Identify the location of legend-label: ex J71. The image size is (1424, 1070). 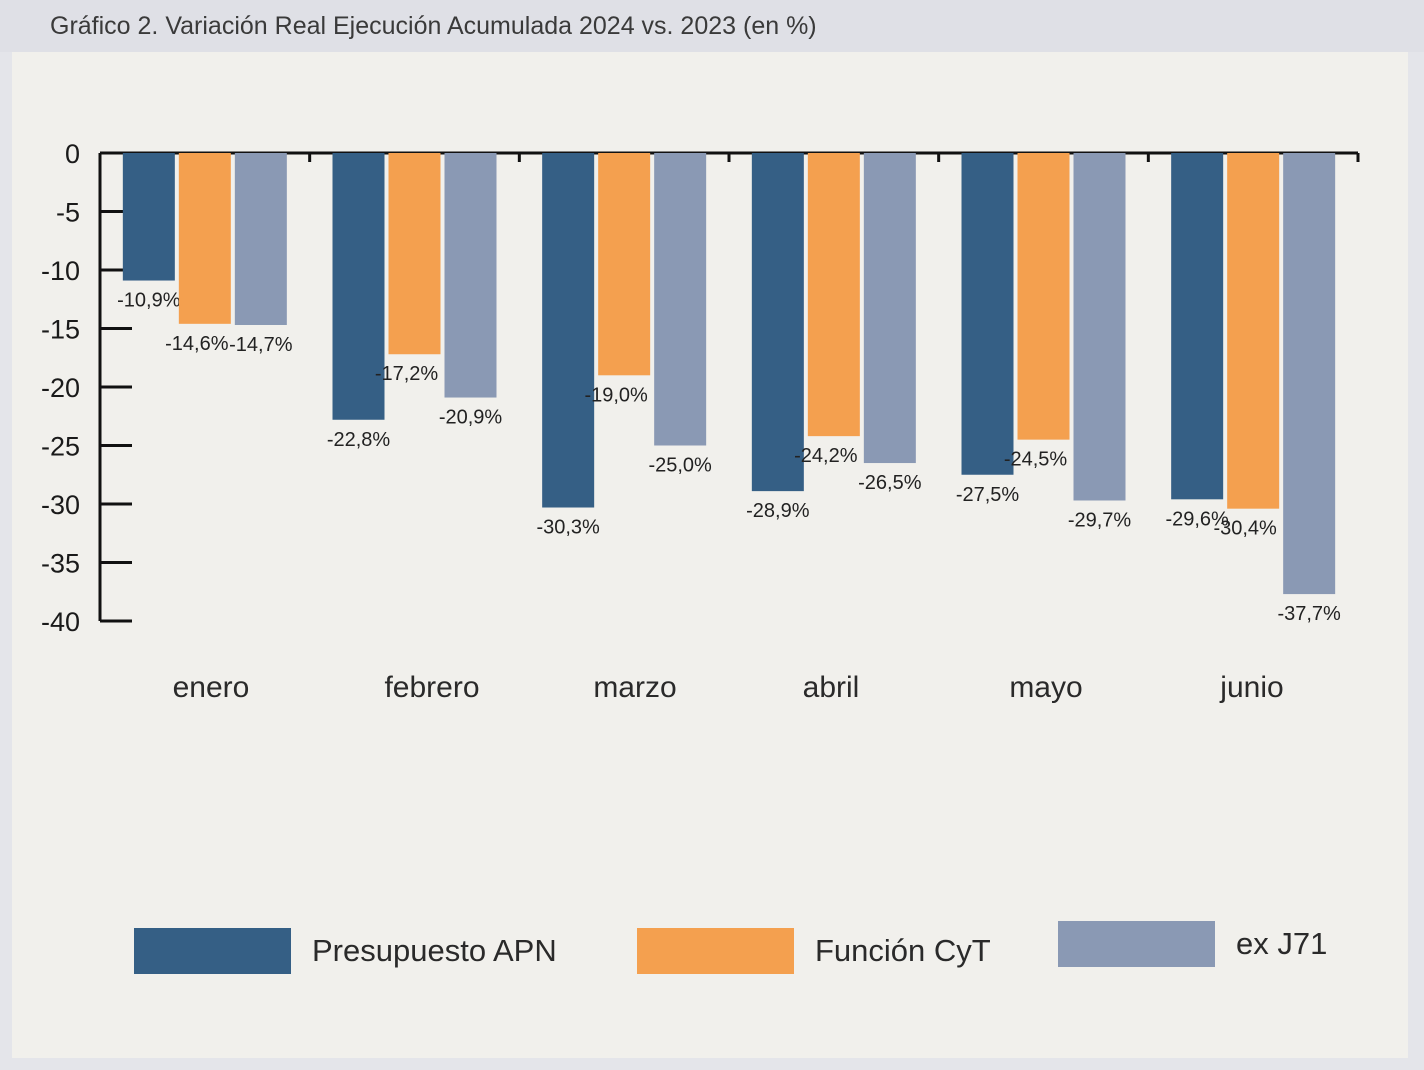
(1281, 943).